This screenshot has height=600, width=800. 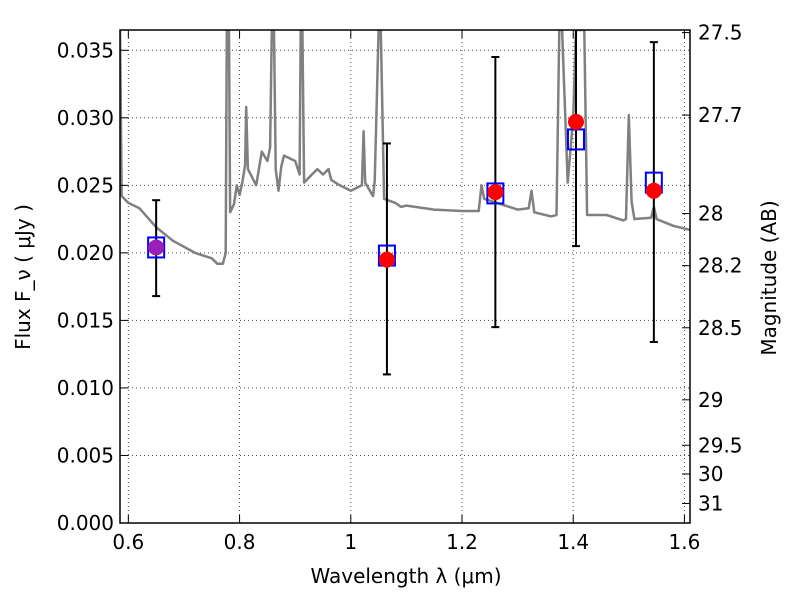 I want to click on x-tick-label: 1.4, so click(x=573, y=542).